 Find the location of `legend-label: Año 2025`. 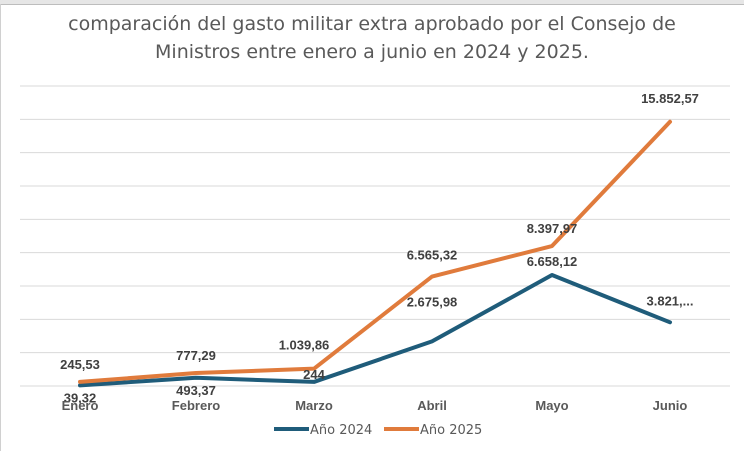

legend-label: Año 2025 is located at coordinates (451, 430).